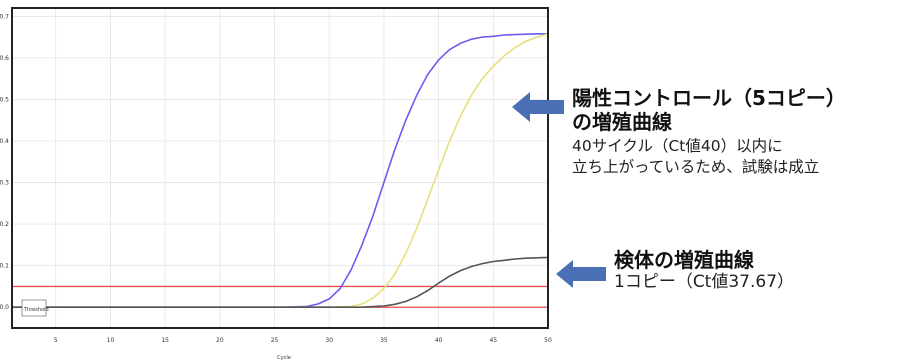  I want to click on sample-annotation: 検体の増殖曲線 1コピー（Ct値37.67）, so click(704, 270).